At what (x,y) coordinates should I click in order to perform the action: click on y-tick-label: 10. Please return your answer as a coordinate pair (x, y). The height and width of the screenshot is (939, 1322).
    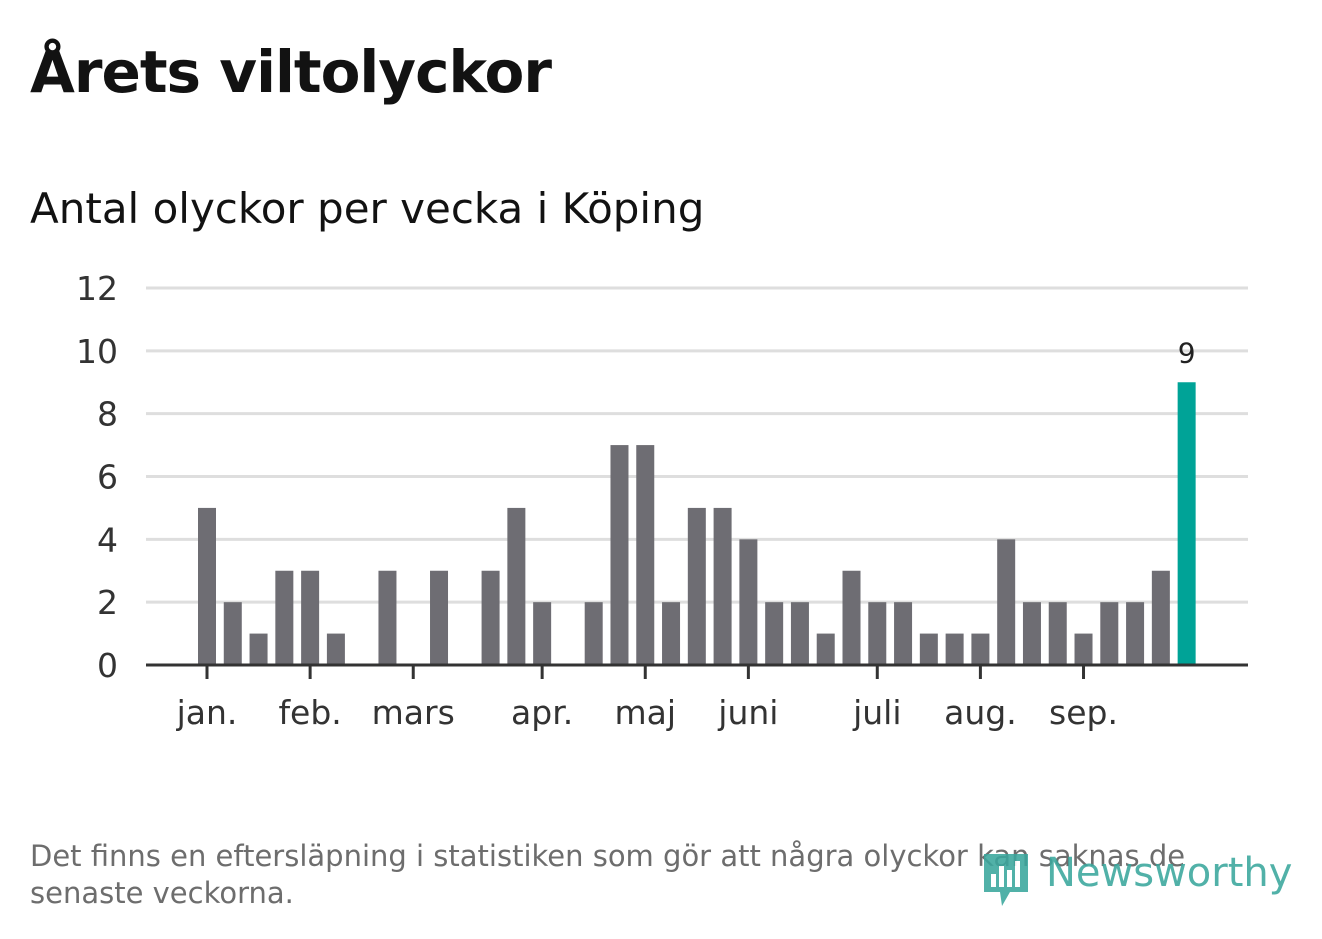
    Looking at the image, I should click on (97, 351).